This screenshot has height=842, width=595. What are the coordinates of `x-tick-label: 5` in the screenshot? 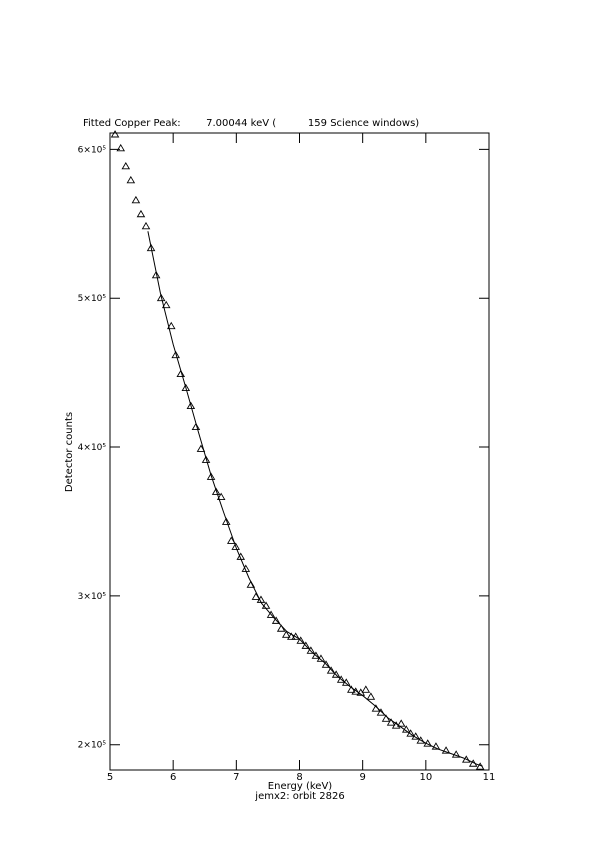 It's located at (110, 777).